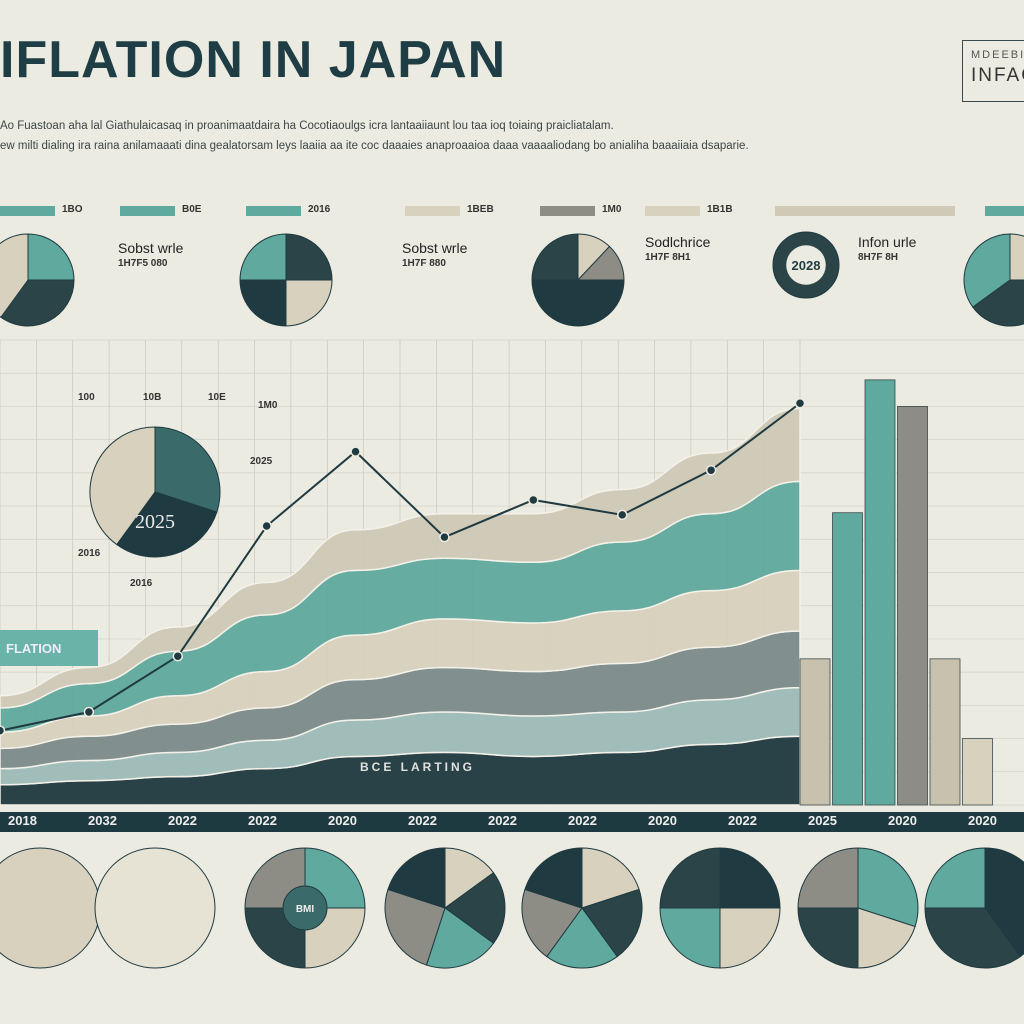 The width and height of the screenshot is (1024, 1024). What do you see at coordinates (987, 270) in the screenshot?
I see `top-pie-5-slice` at bounding box center [987, 270].